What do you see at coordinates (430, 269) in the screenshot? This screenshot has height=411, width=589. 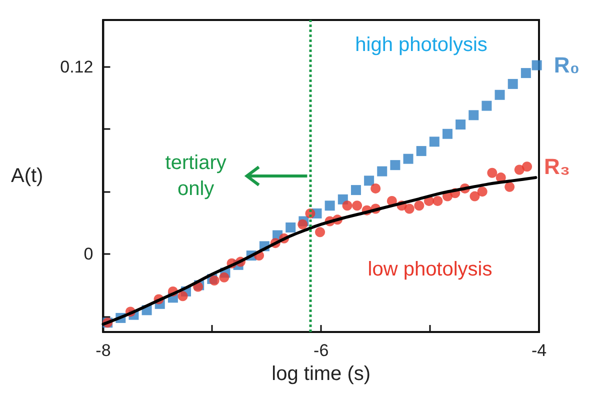 I see `annotation: low photolysis` at bounding box center [430, 269].